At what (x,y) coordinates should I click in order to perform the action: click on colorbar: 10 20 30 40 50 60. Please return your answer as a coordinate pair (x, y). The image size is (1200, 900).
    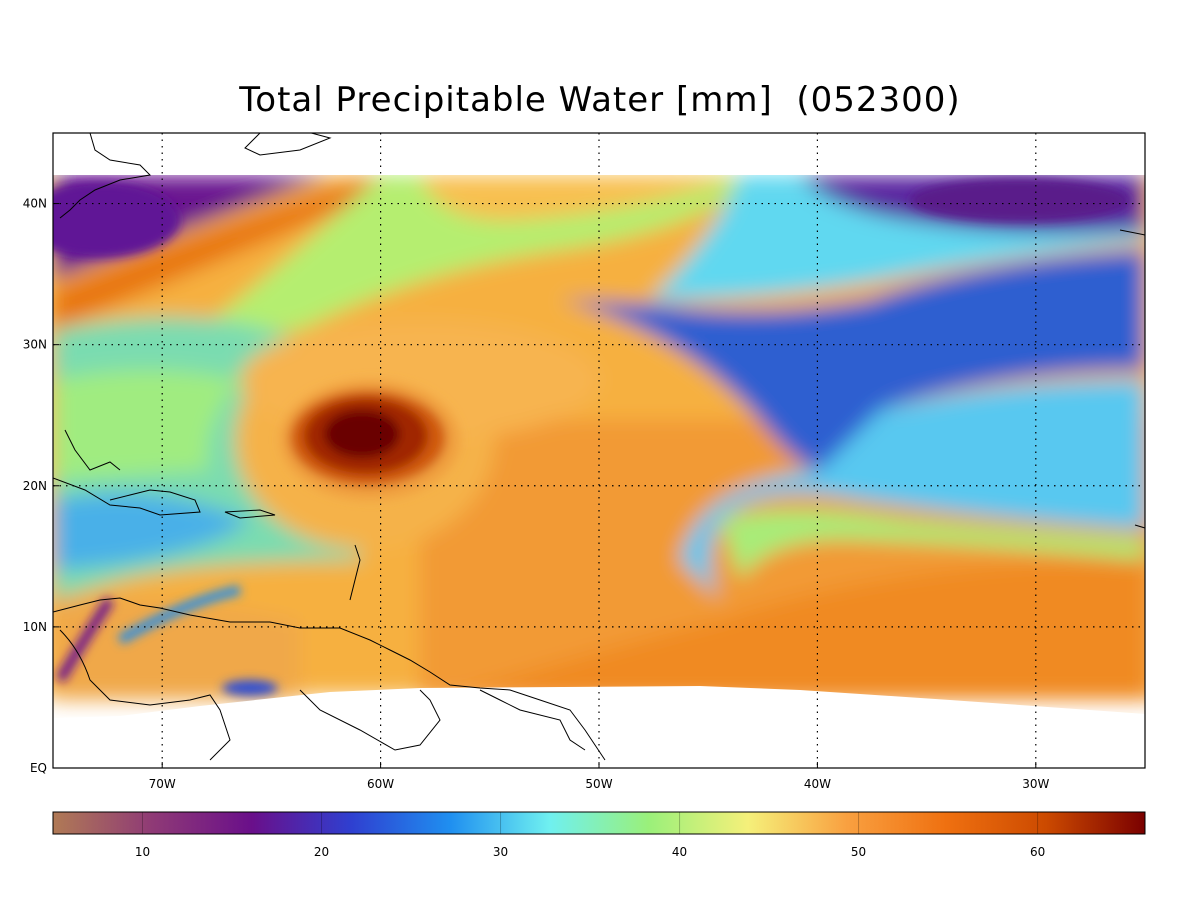
    Looking at the image, I should click on (599, 835).